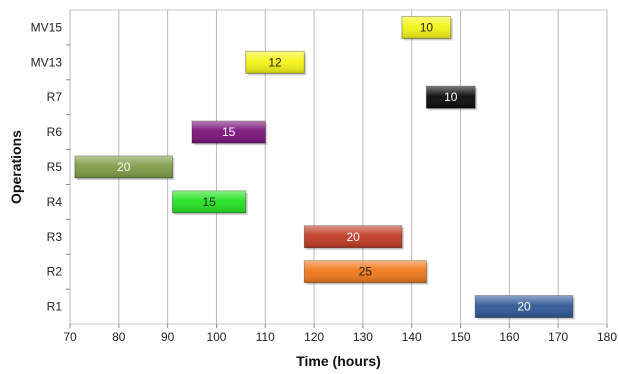 The height and width of the screenshot is (374, 618). Describe the element at coordinates (216, 337) in the screenshot. I see `x-tick-label: 100` at that location.